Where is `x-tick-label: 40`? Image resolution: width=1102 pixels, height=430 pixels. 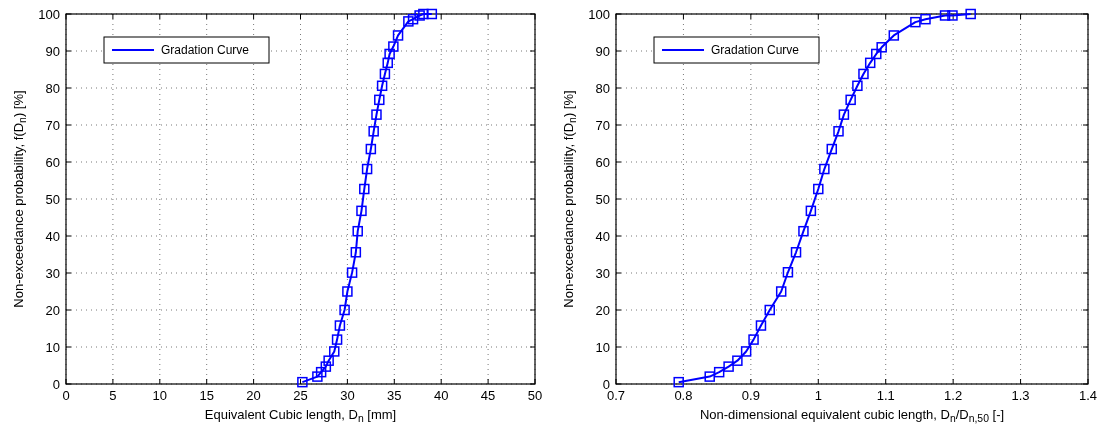 x-tick-label: 40 is located at coordinates (441, 395).